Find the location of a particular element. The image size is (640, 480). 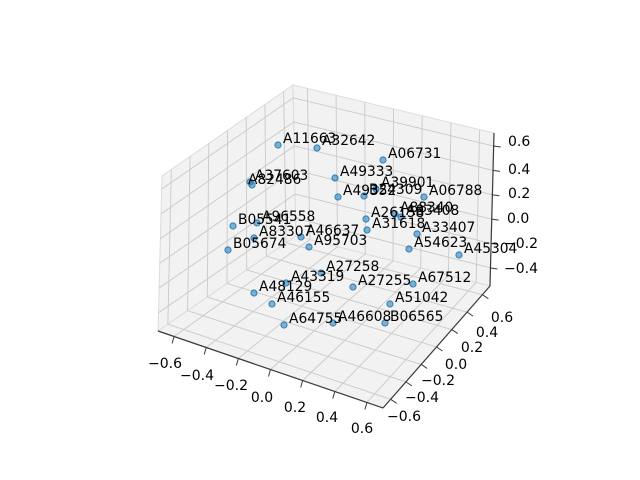

y-tick-label: −0.2 is located at coordinates (438, 381).